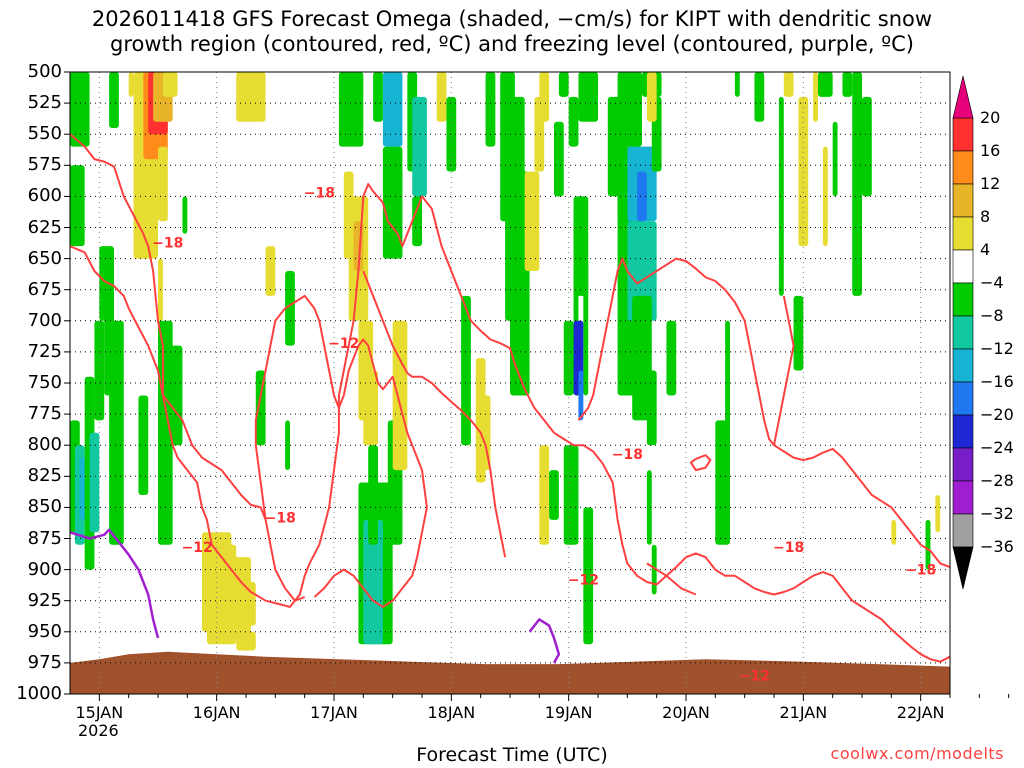 This screenshot has width=1024, height=768. Describe the element at coordinates (44, 103) in the screenshot. I see `y-tick-label: 525` at that location.